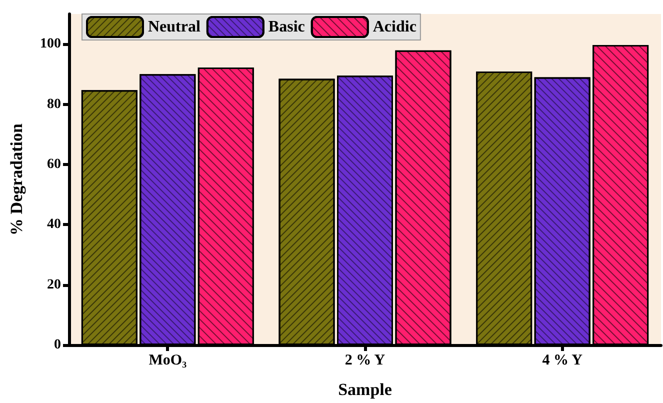 The width and height of the screenshot is (663, 403). Describe the element at coordinates (16, 179) in the screenshot. I see `y-axis-title: % Degradation` at that location.